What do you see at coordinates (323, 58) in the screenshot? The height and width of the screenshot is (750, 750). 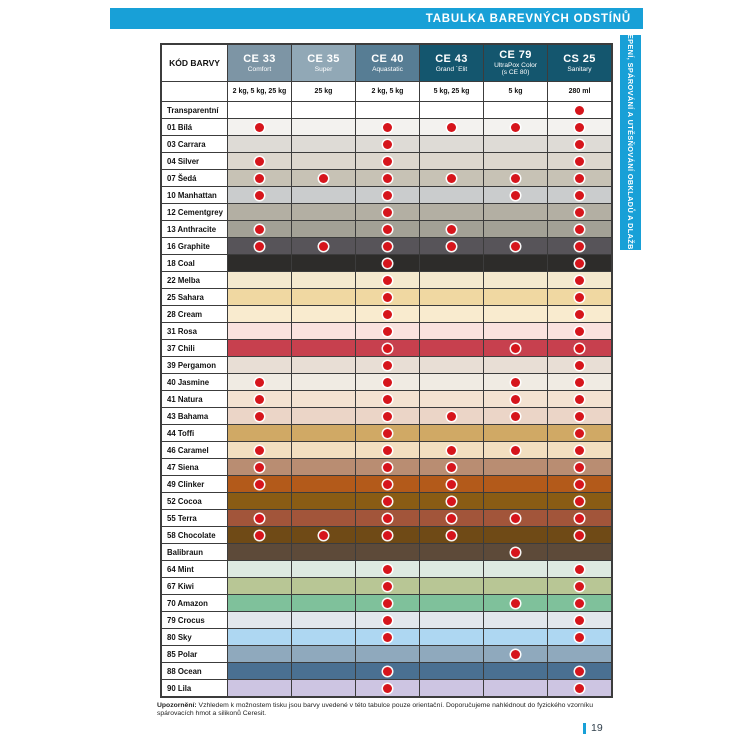 I see `product-code: CE 35` at bounding box center [323, 58].